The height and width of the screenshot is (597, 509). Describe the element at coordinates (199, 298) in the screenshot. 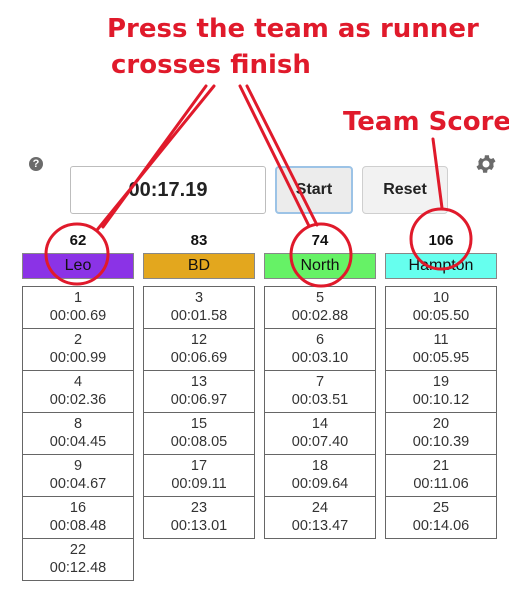

I see `finish-place: 3` at that location.